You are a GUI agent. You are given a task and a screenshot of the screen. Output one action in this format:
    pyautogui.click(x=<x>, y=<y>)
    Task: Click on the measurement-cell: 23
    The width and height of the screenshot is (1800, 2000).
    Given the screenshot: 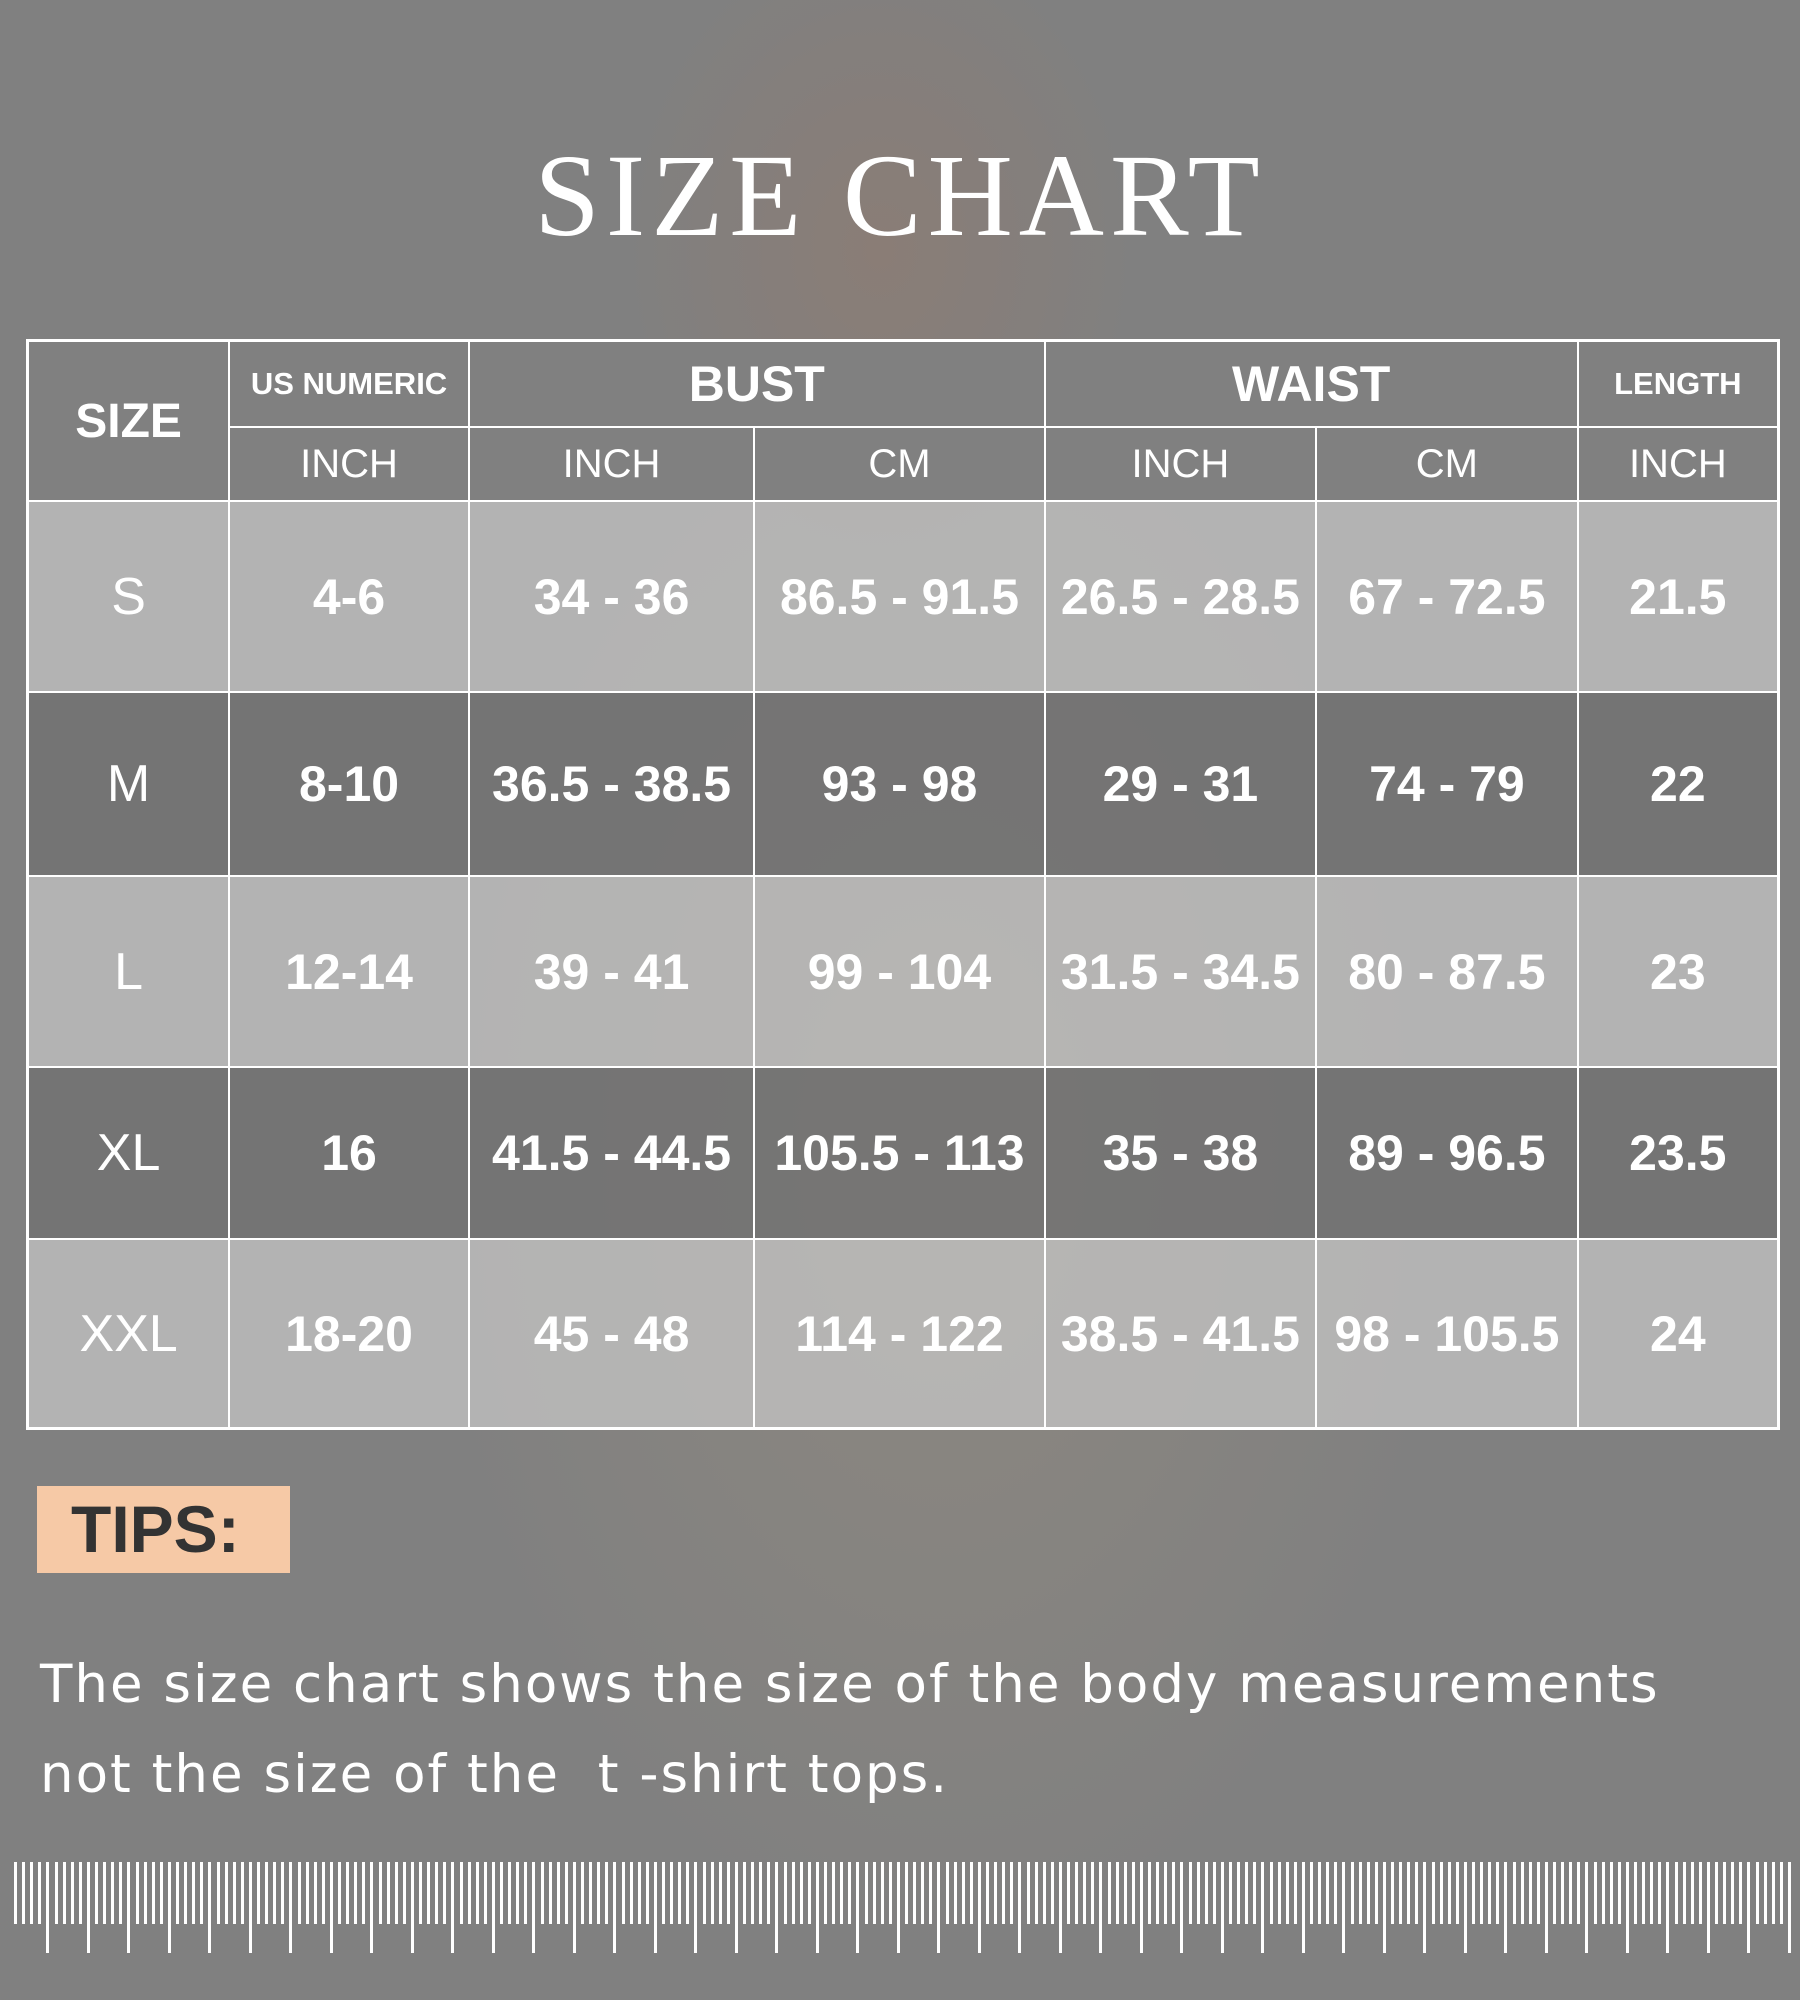 What is the action you would take?
    pyautogui.click(x=1678, y=971)
    